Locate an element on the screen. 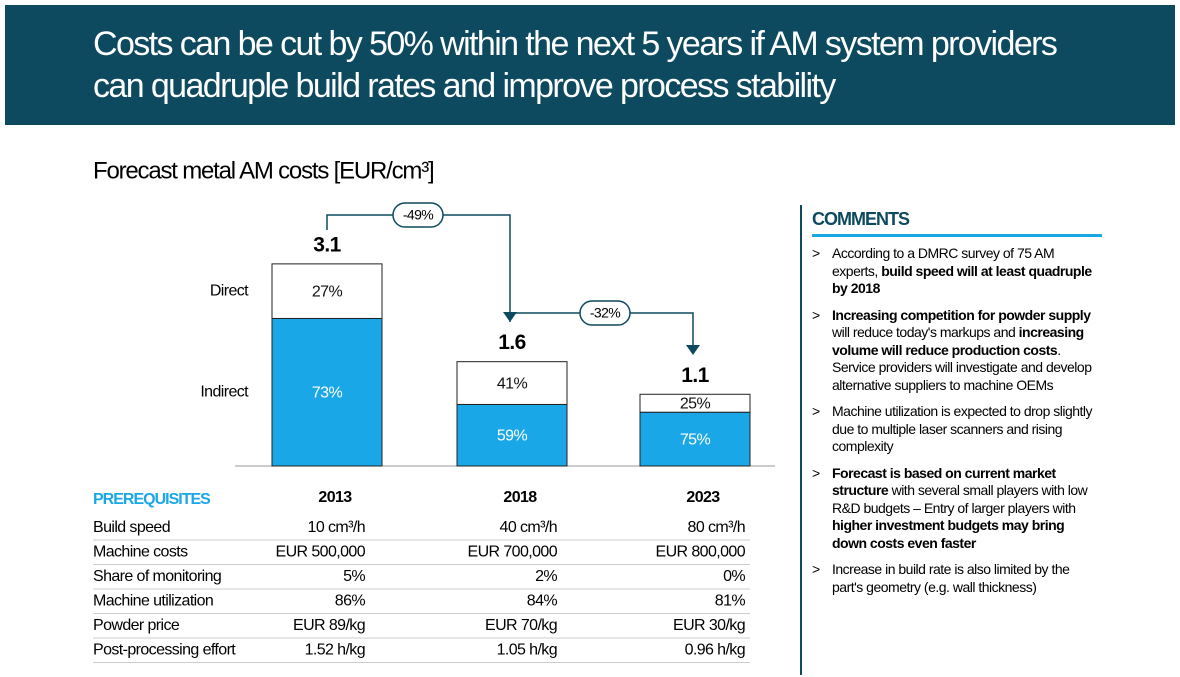 The width and height of the screenshot is (1180, 677). chart-title: Forecast metal AM costs [EUR/cm³] is located at coordinates (263, 170).